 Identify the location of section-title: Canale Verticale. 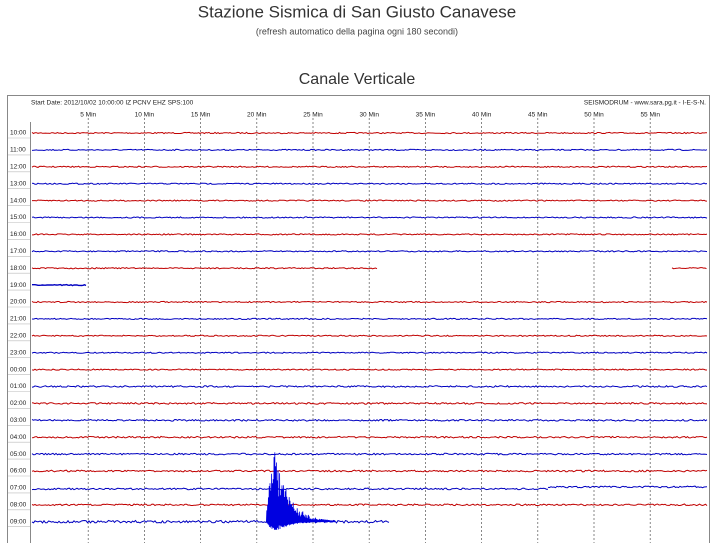
(357, 79).